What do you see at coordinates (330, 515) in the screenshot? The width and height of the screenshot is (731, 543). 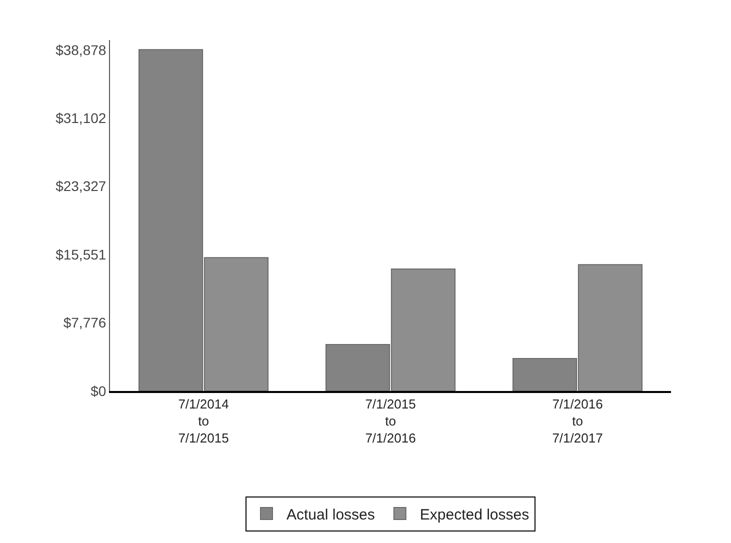 I see `legend-label: Actual losses` at bounding box center [330, 515].